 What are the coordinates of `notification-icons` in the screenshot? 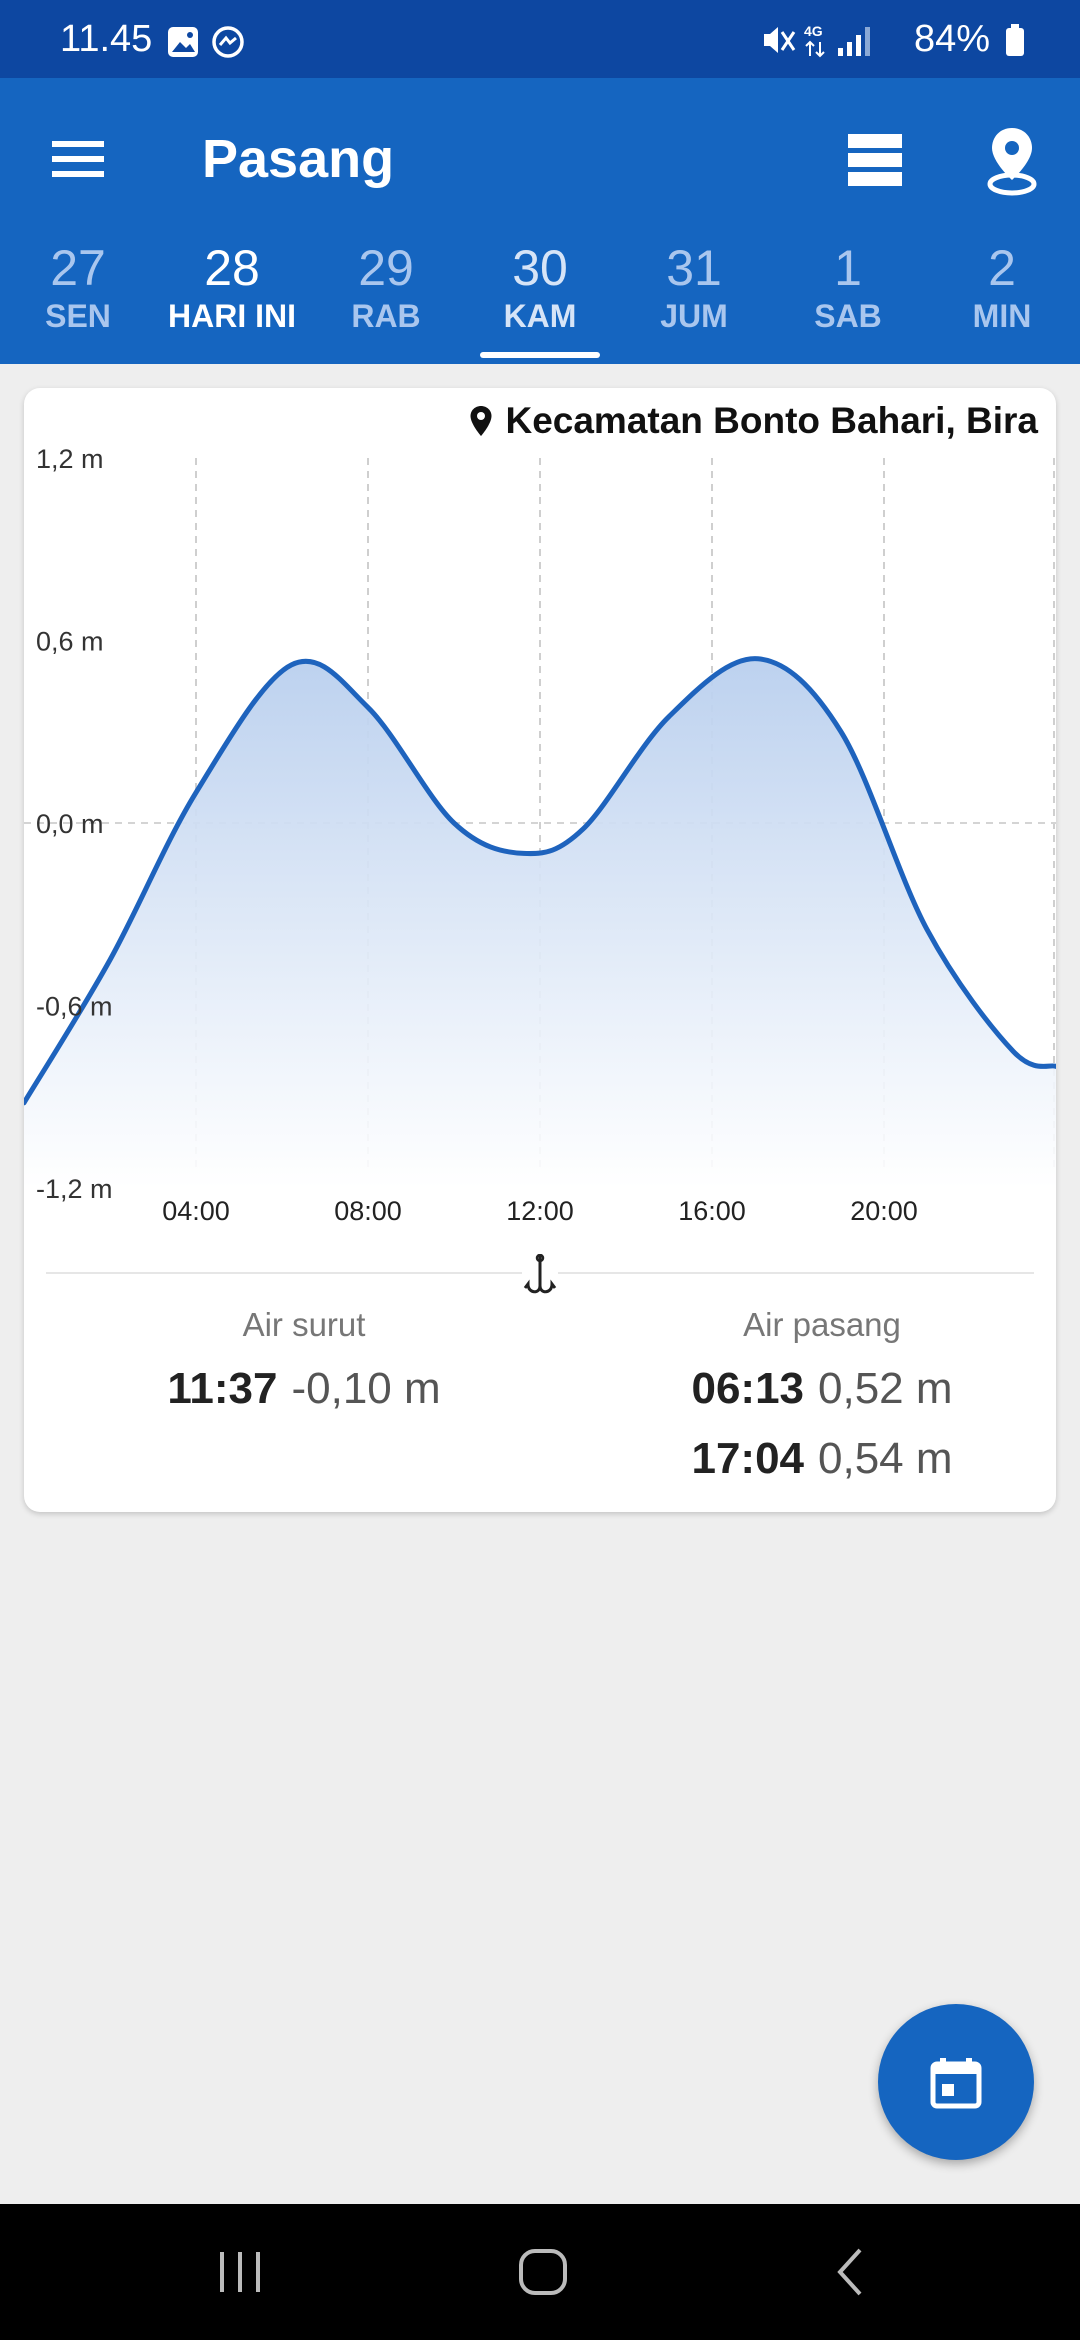 It's located at (208, 44).